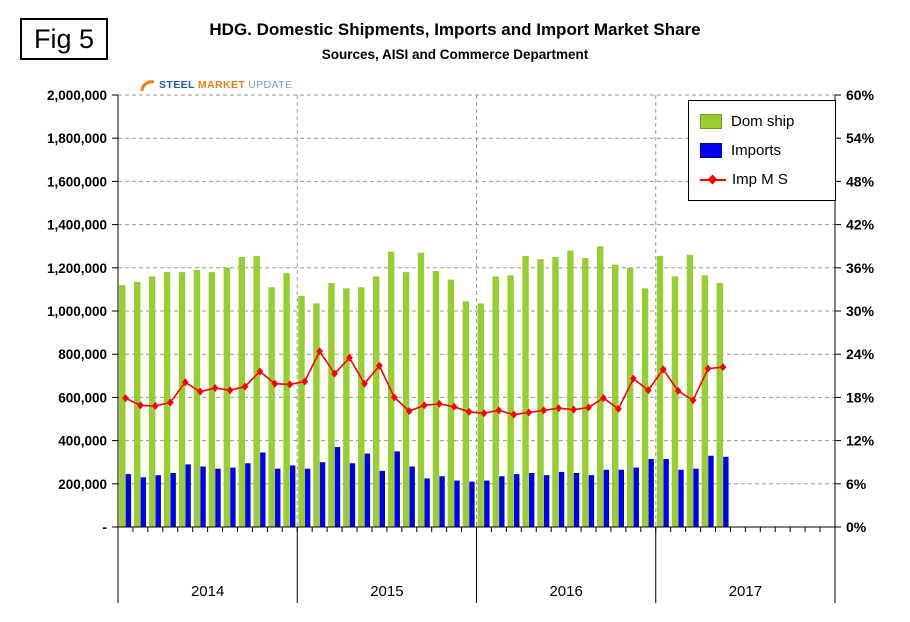  Describe the element at coordinates (860, 95) in the screenshot. I see `svg-text: 60%` at that location.